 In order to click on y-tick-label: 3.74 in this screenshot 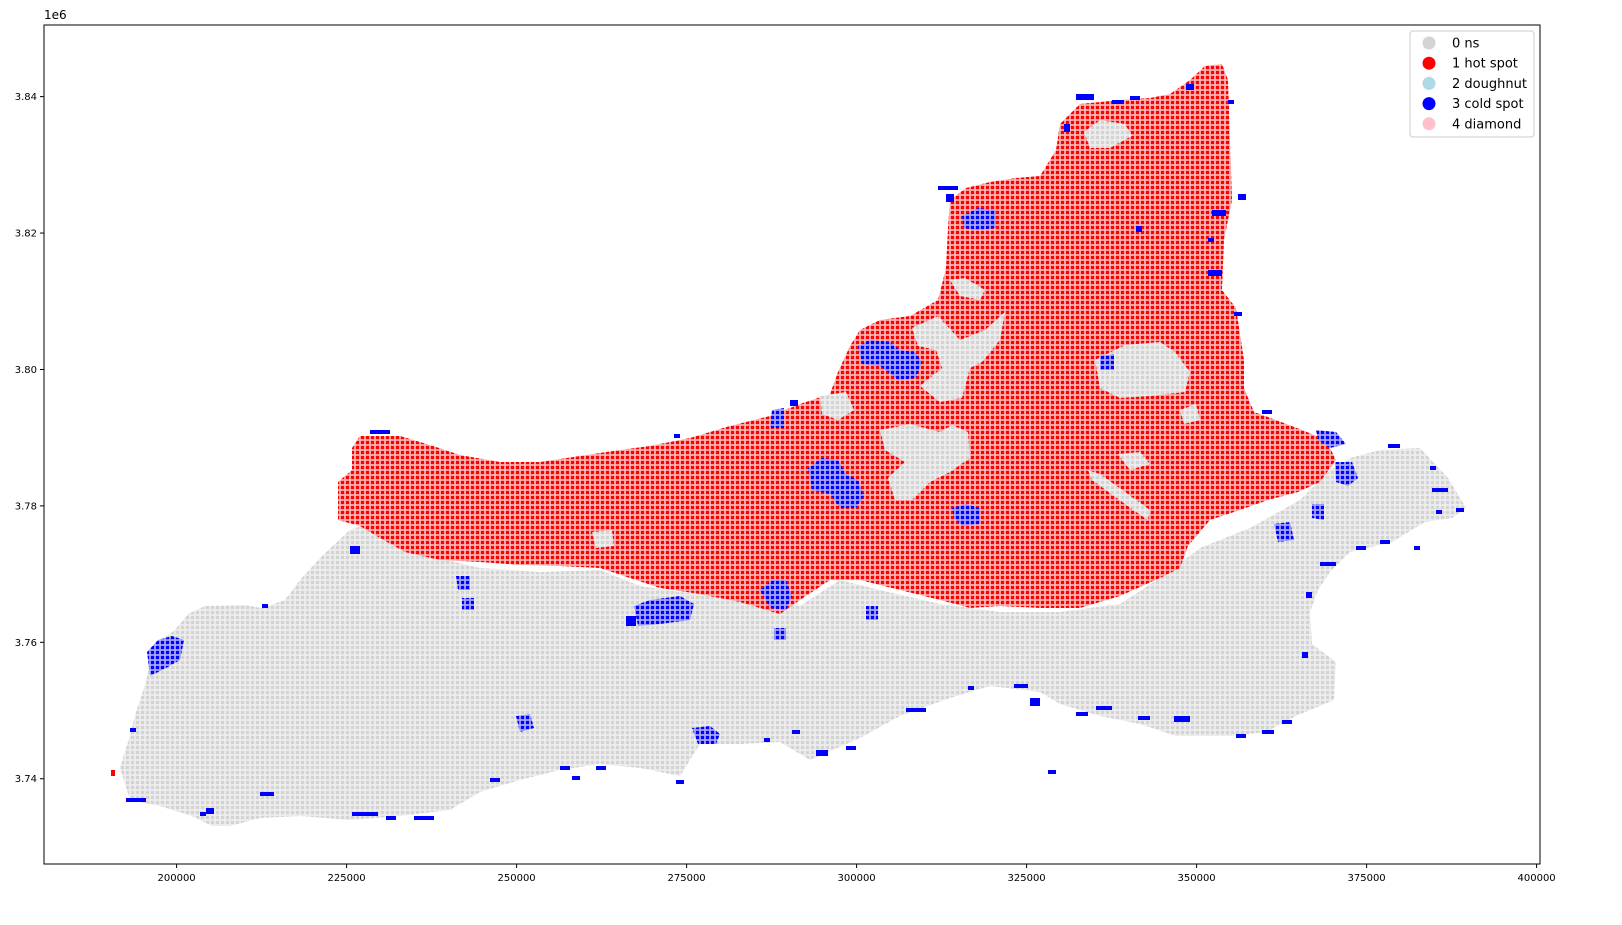, I will do `click(26, 779)`.